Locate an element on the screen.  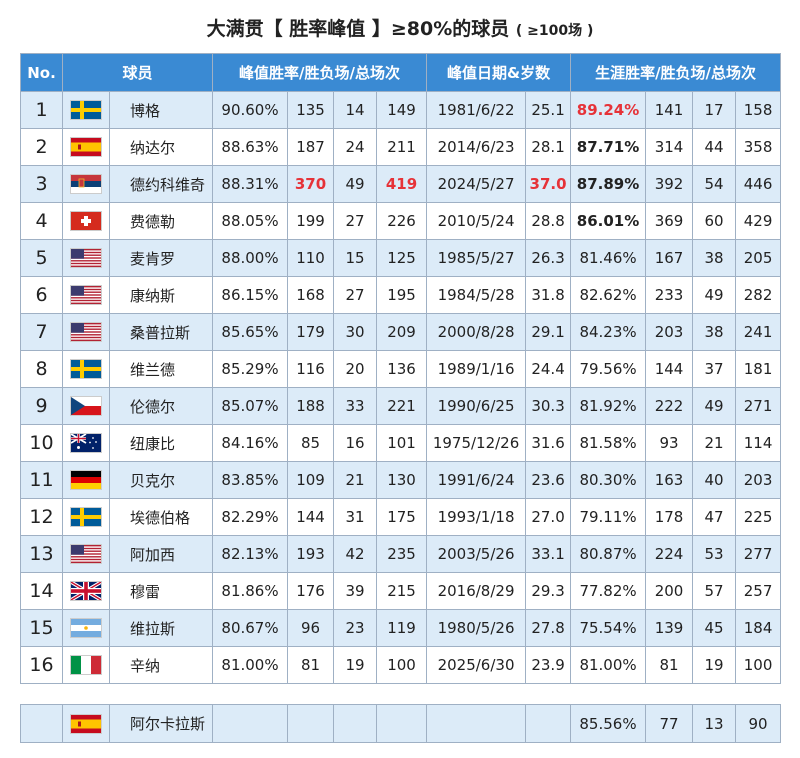
peak-win-pct: 88.00% is located at coordinates (250, 258).